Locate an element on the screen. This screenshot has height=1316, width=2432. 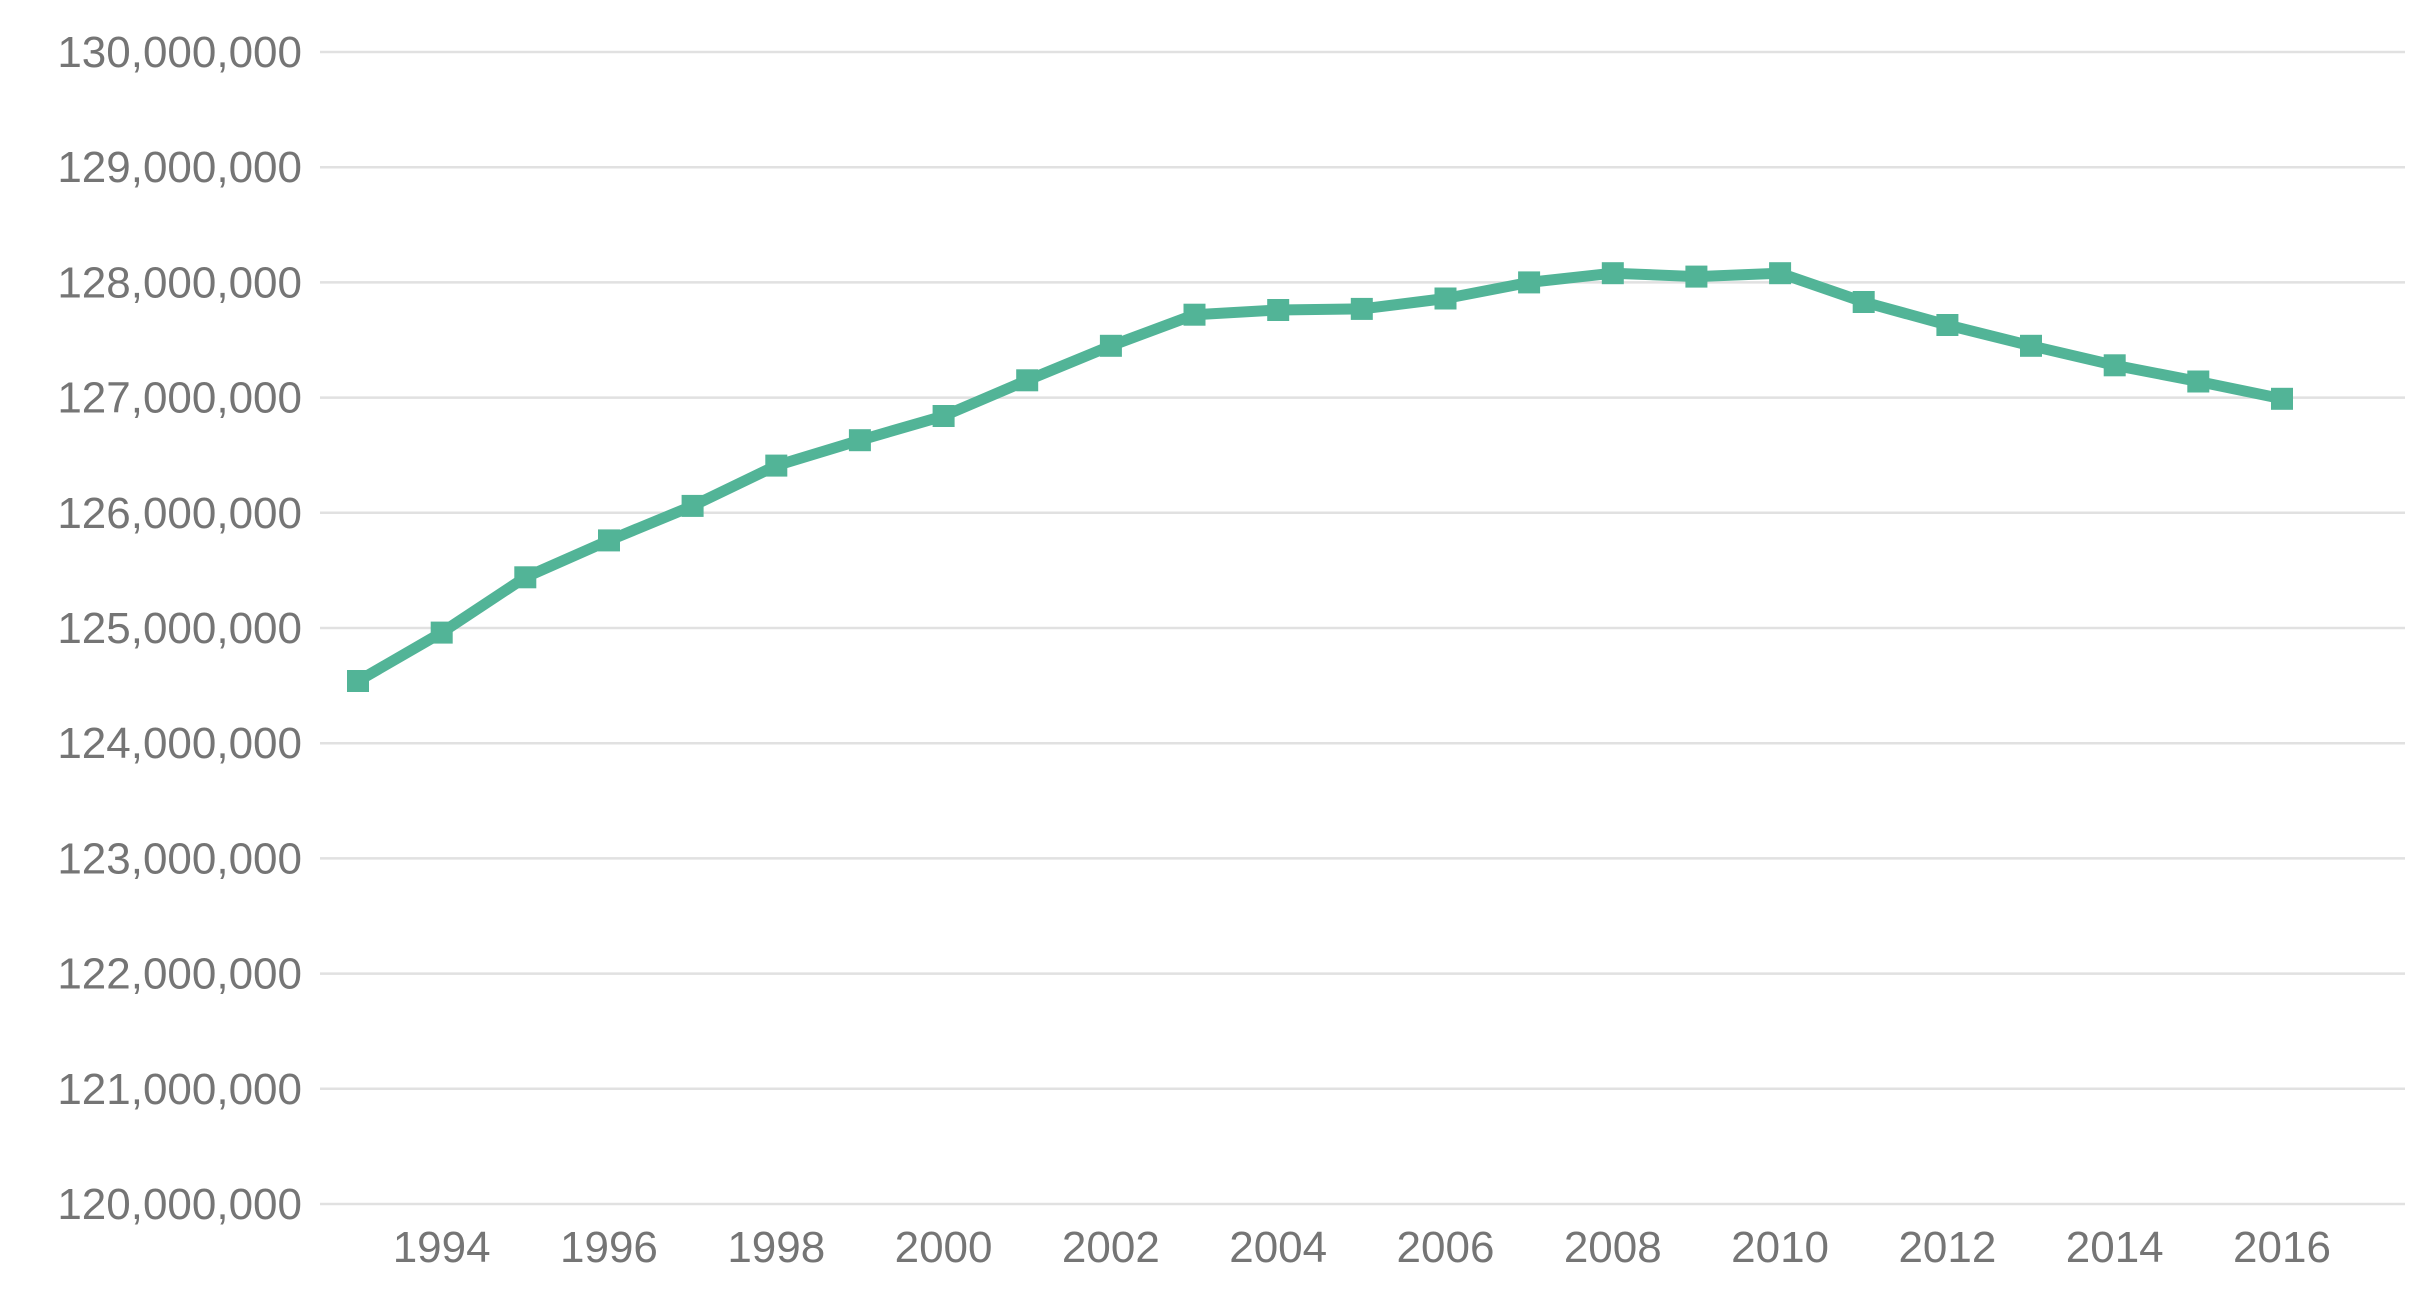
y-tick-label: 121,000,000 is located at coordinates (179, 1089).